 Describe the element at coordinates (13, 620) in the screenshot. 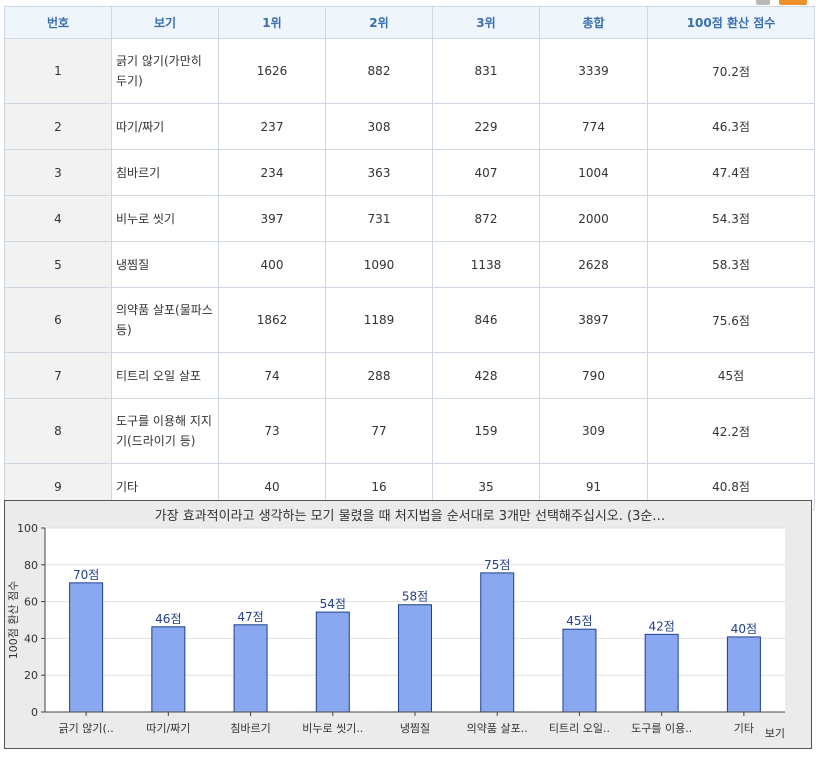

I see `y-axis-label: 100점 환산 점수` at that location.